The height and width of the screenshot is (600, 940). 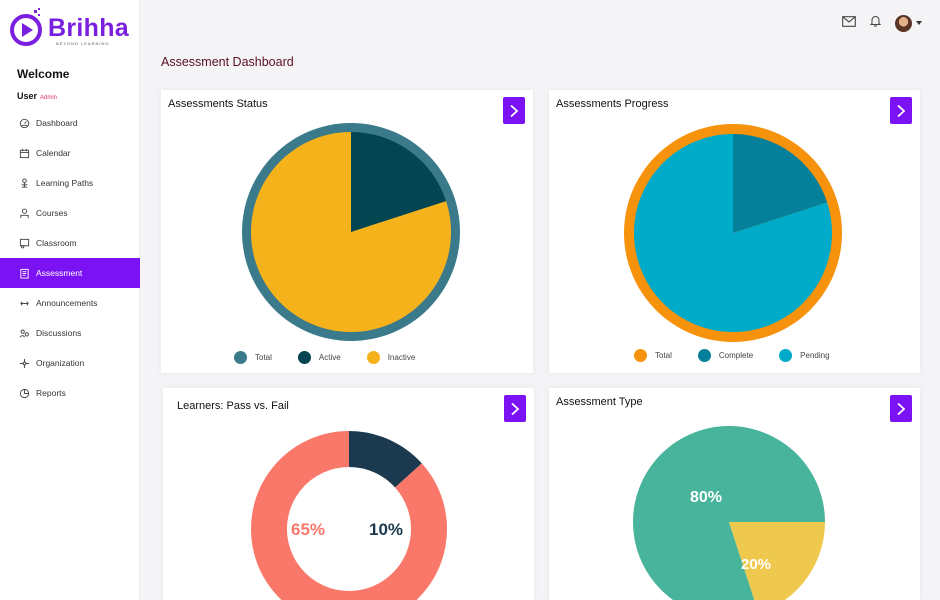 What do you see at coordinates (65, 183) in the screenshot?
I see `sidebar-item-label: Learning Paths` at bounding box center [65, 183].